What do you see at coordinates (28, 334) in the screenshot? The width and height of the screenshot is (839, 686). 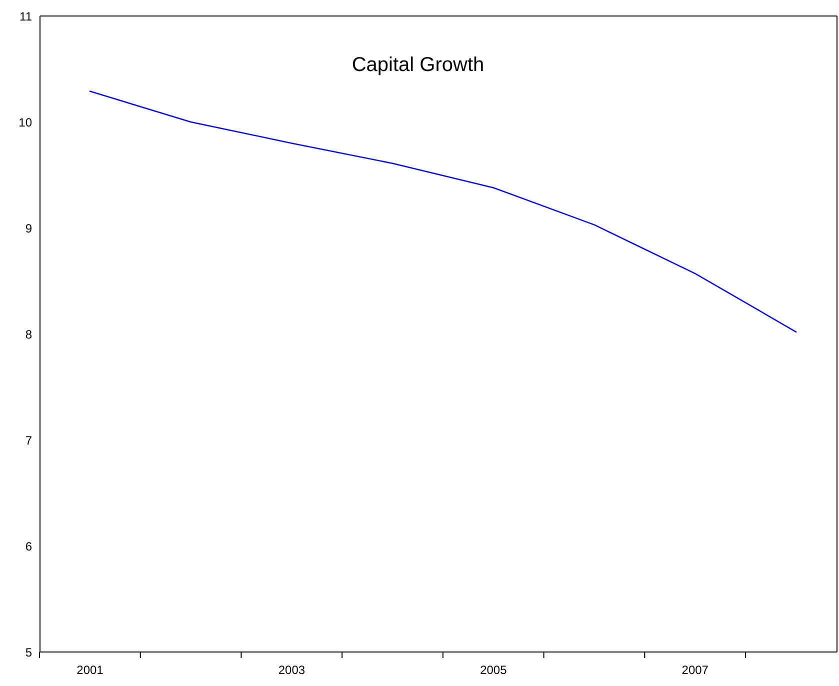 I see `y-tick-label: 8` at bounding box center [28, 334].